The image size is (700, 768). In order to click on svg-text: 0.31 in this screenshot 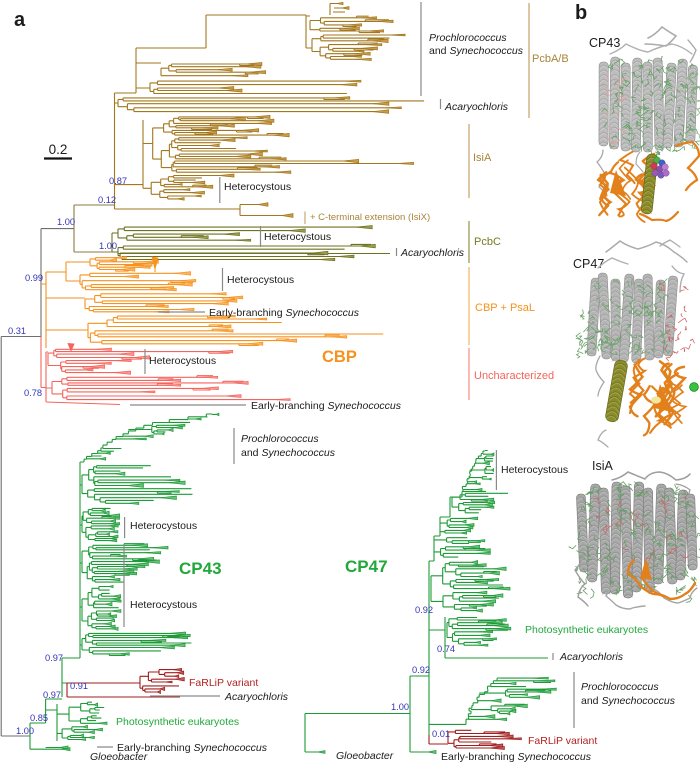, I will do `click(17, 331)`.